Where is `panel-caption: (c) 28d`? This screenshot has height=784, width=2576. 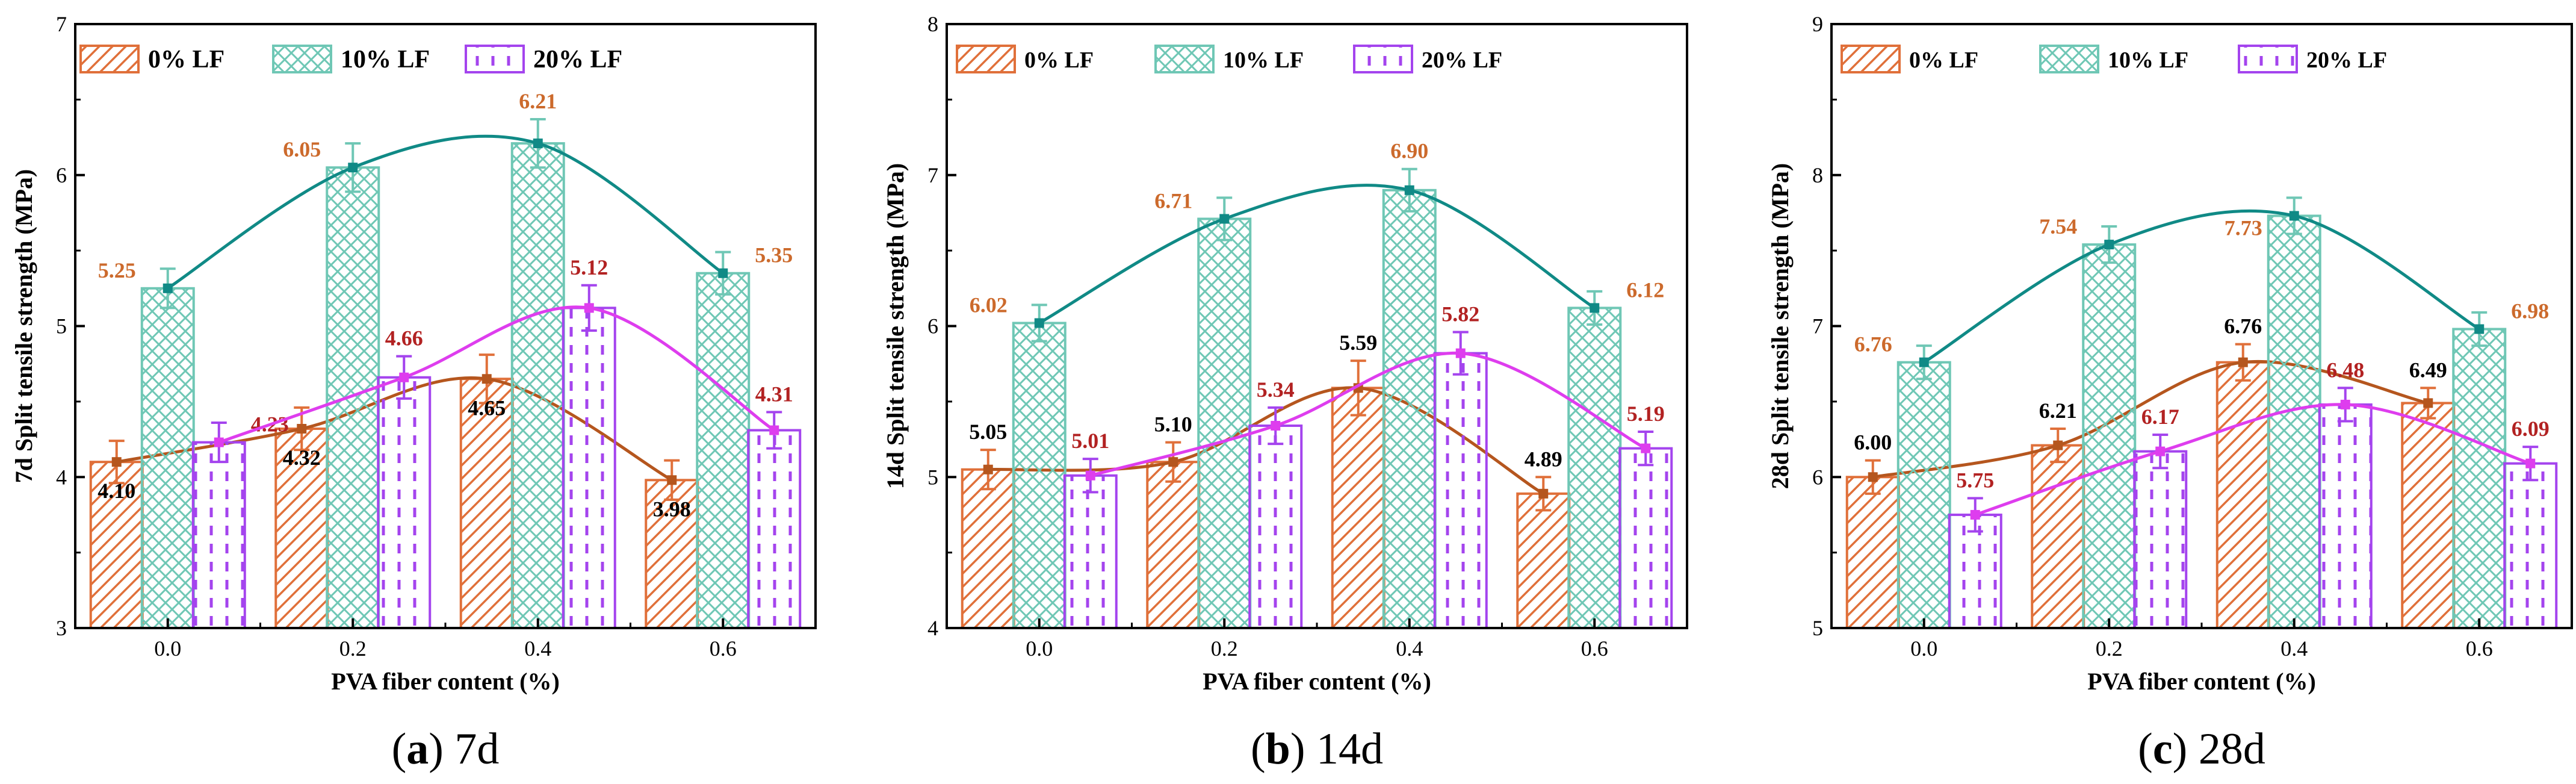
panel-caption: (c) 28d is located at coordinates (2201, 749).